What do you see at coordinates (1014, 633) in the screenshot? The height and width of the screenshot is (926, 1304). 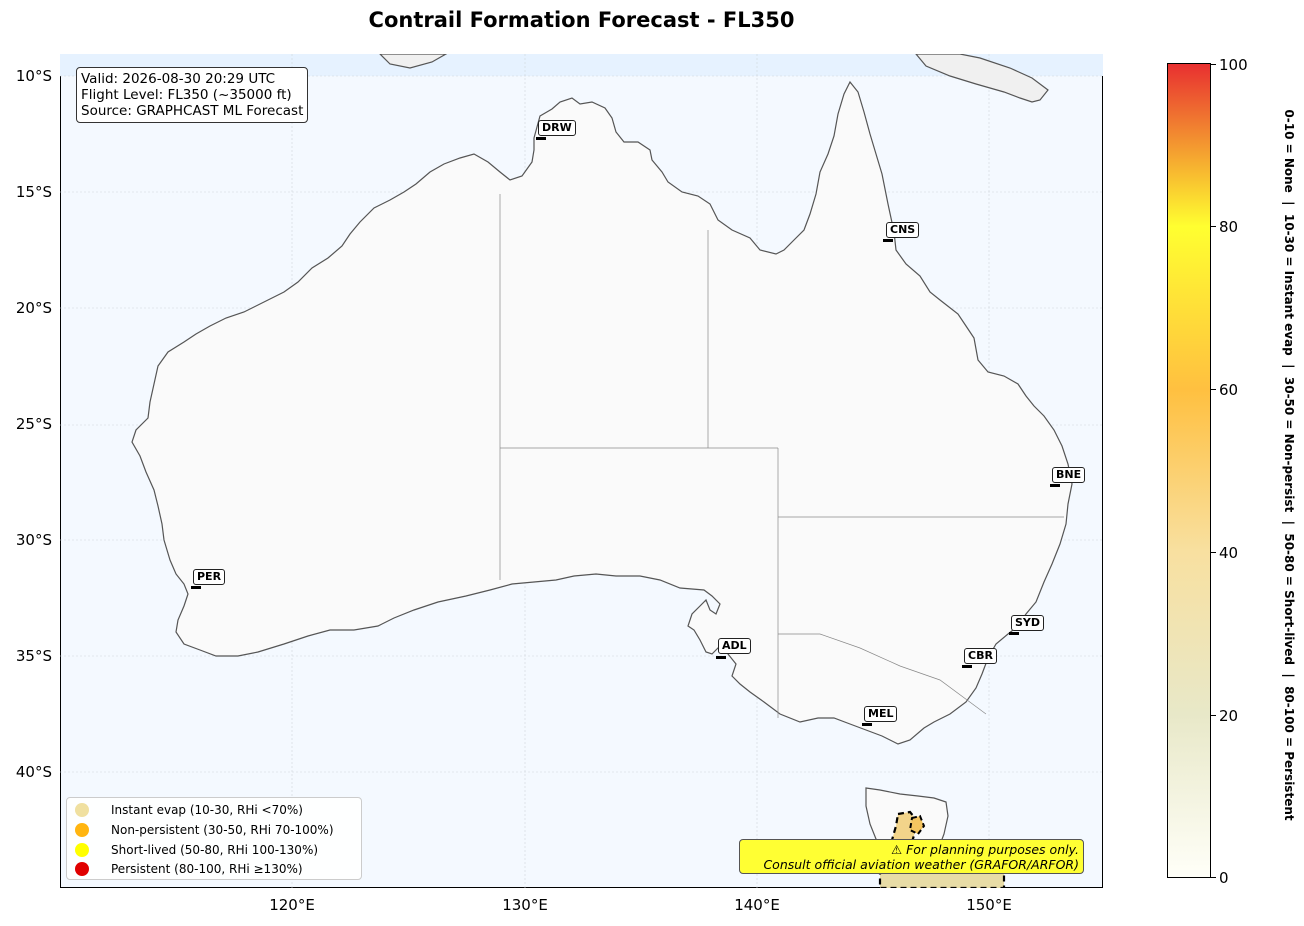 I see `city-marker-syd` at bounding box center [1014, 633].